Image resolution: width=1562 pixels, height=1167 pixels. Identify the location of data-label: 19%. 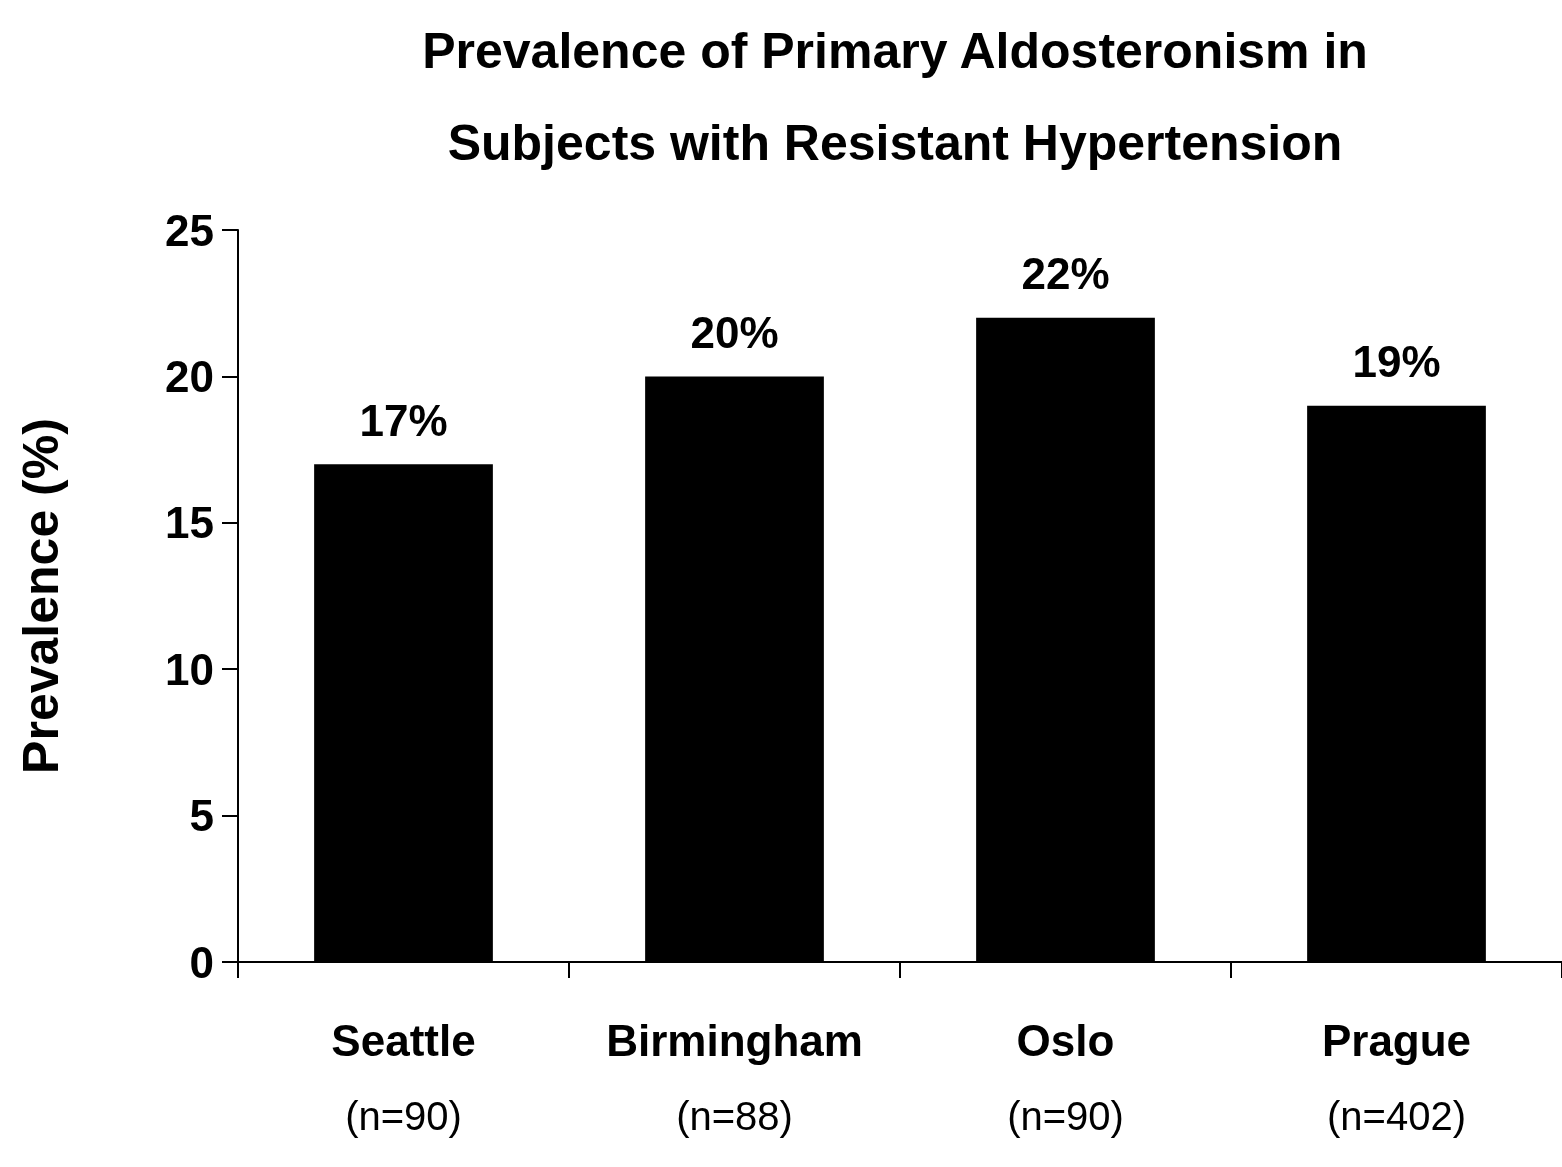
(1396, 362).